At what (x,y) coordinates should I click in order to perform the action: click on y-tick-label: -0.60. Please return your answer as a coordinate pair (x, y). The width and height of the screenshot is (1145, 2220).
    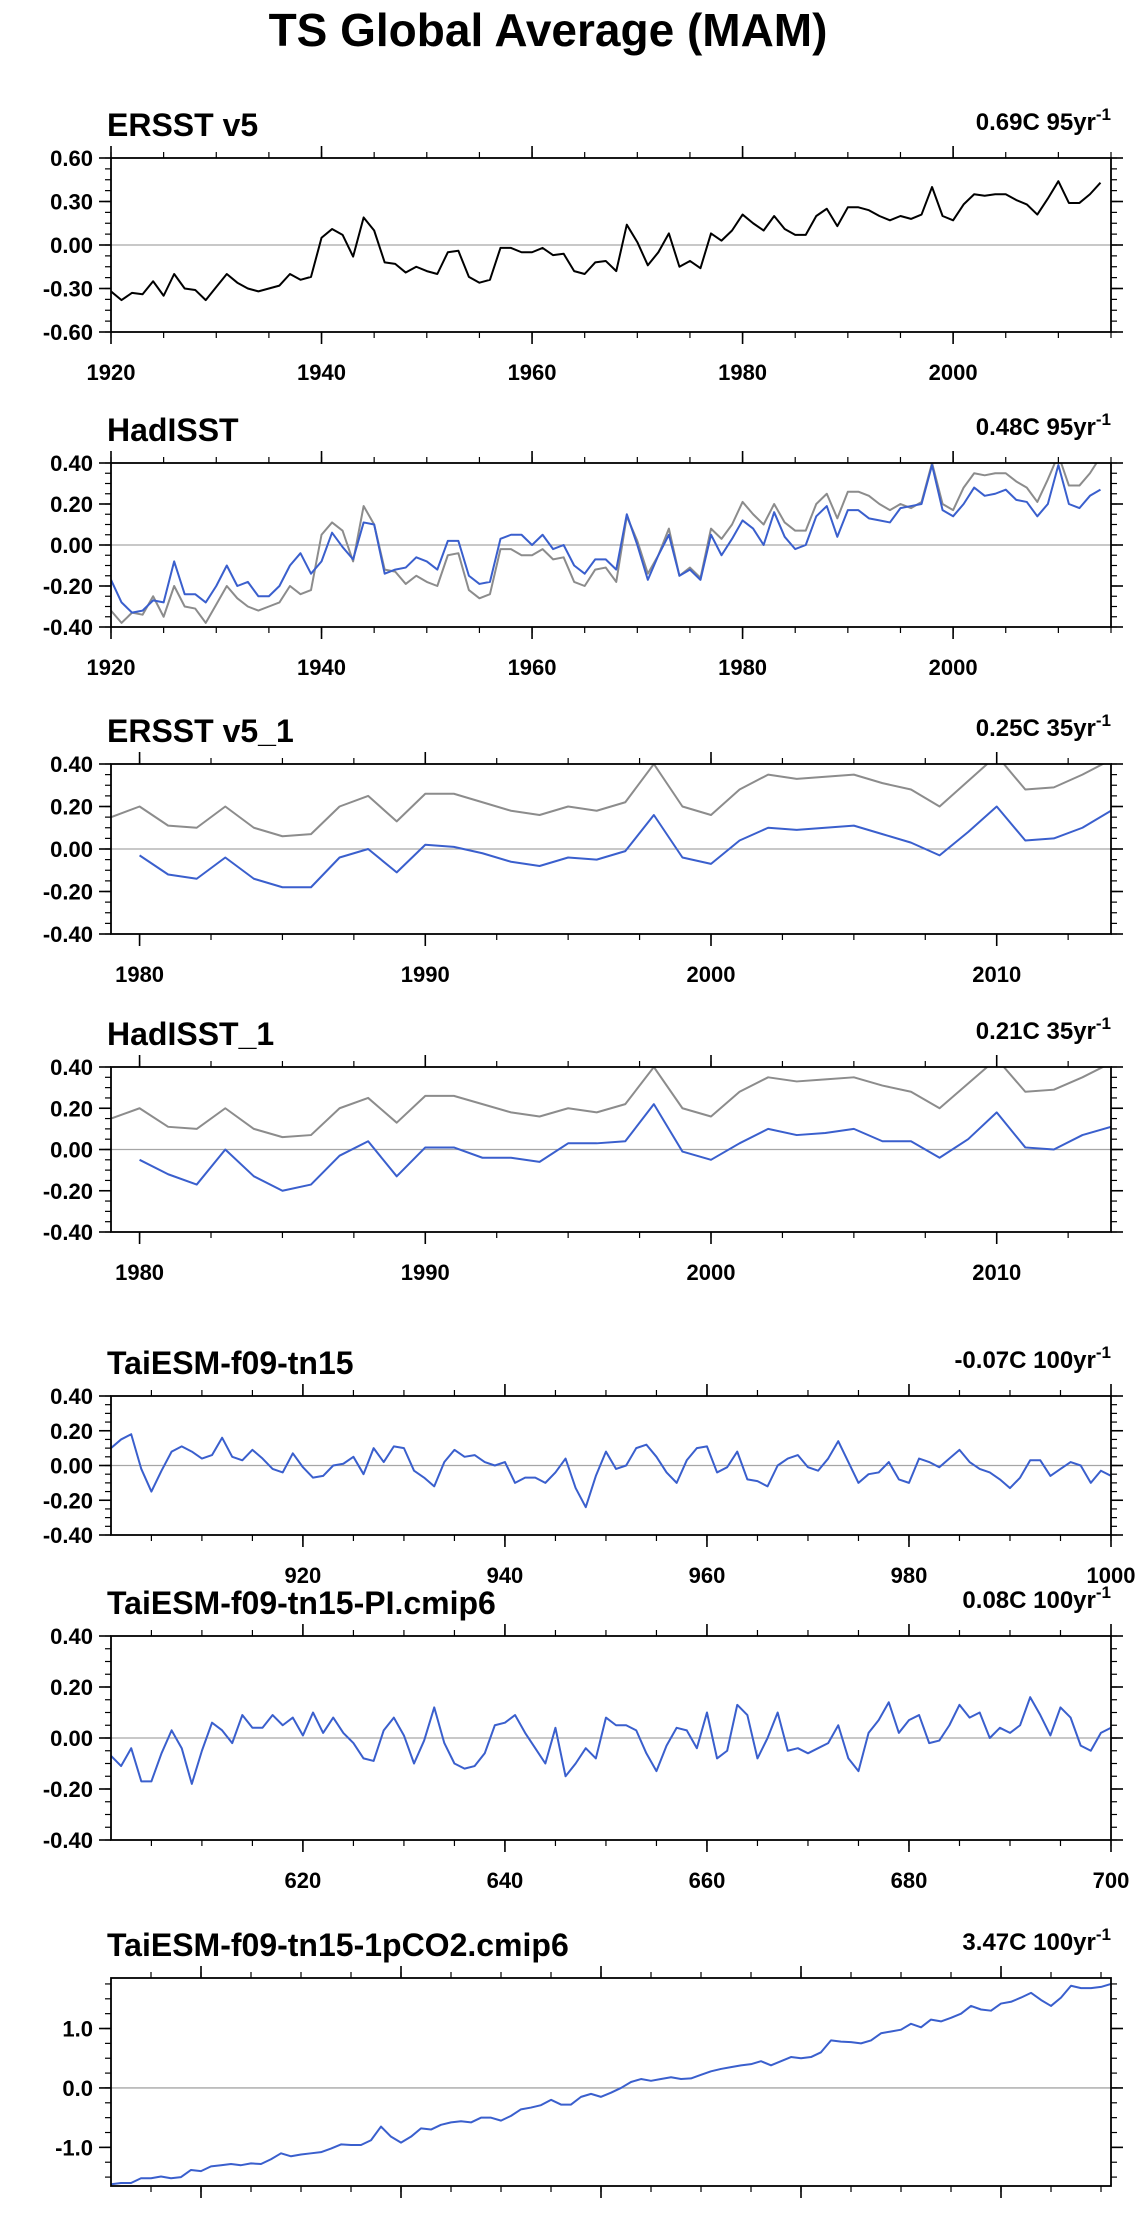
    Looking at the image, I should click on (68, 332).